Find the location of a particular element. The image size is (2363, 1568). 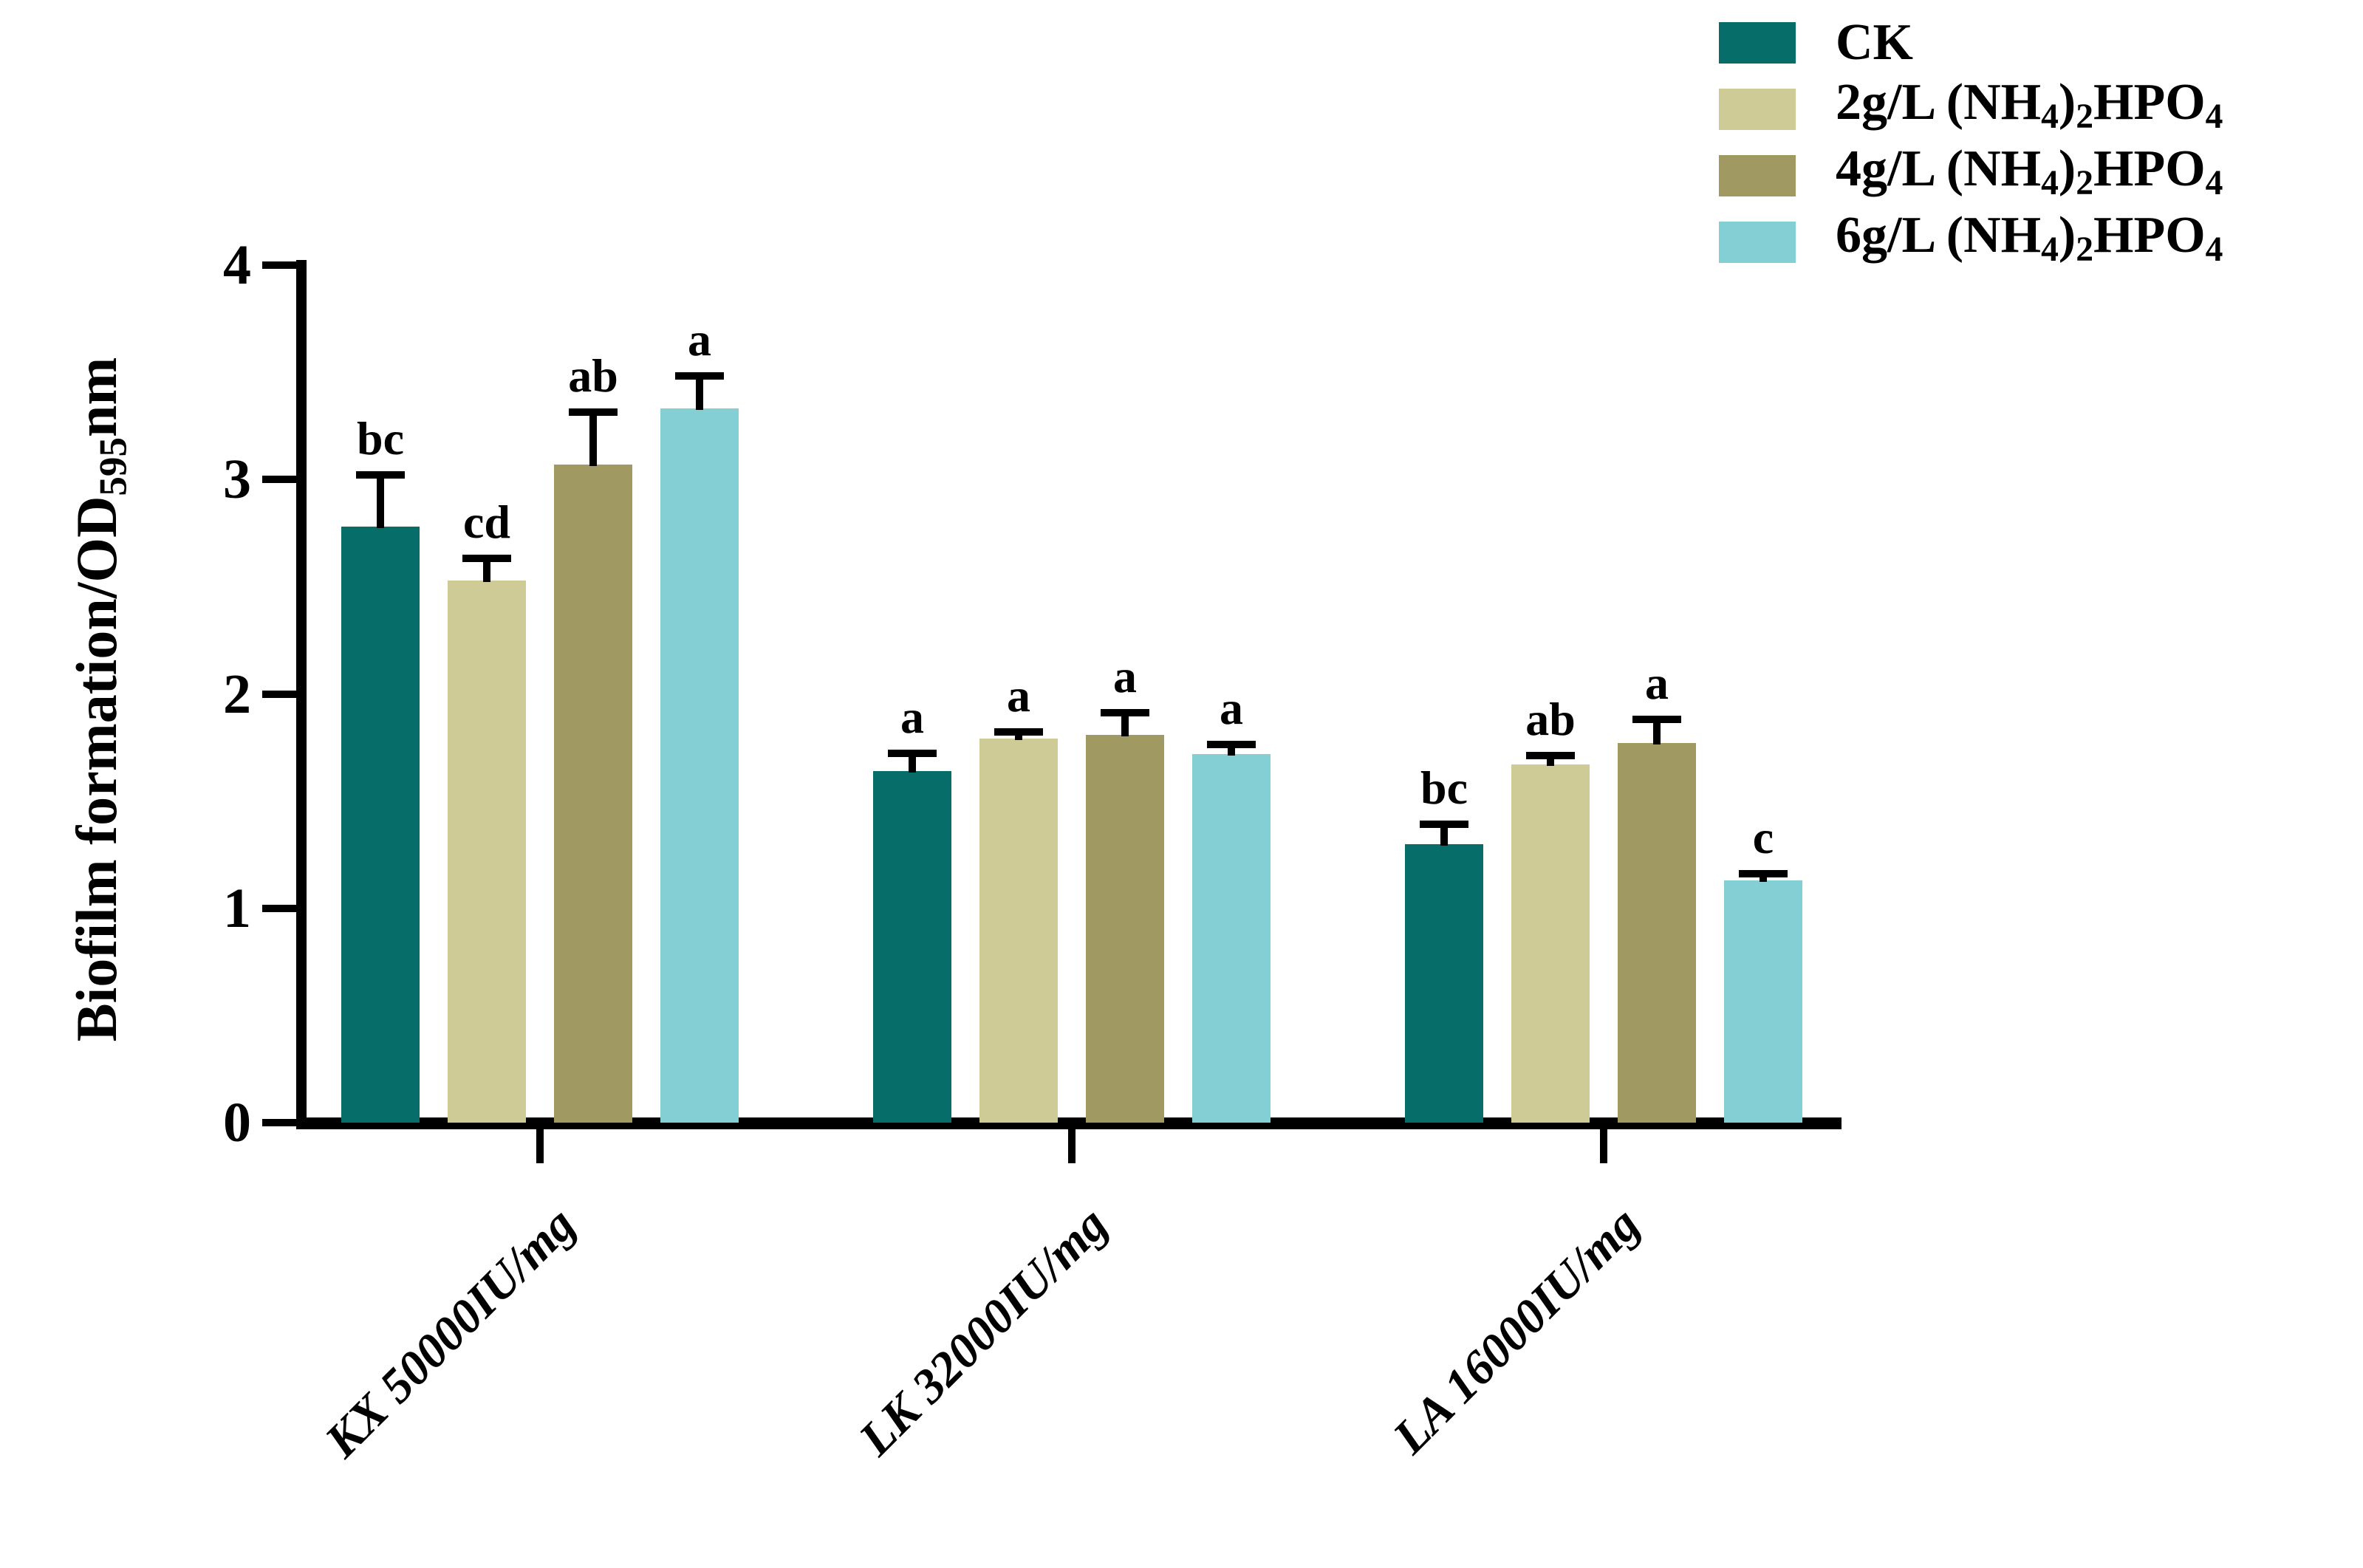

significance-letter: cd is located at coordinates (486, 521).